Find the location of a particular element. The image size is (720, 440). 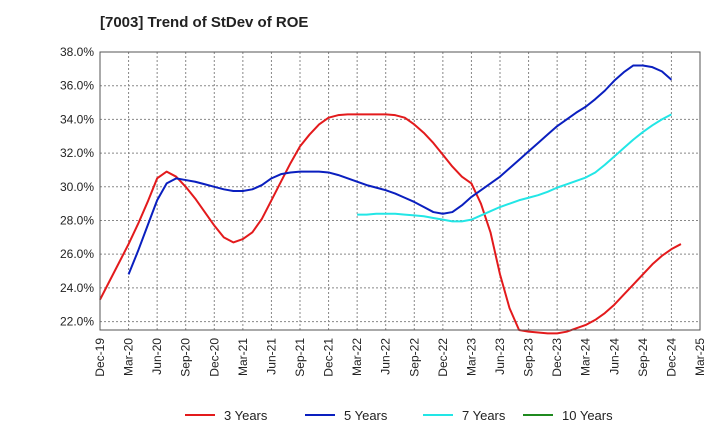

chart-title: [7003] Trend of StDev of ROE is located at coordinates (204, 22).